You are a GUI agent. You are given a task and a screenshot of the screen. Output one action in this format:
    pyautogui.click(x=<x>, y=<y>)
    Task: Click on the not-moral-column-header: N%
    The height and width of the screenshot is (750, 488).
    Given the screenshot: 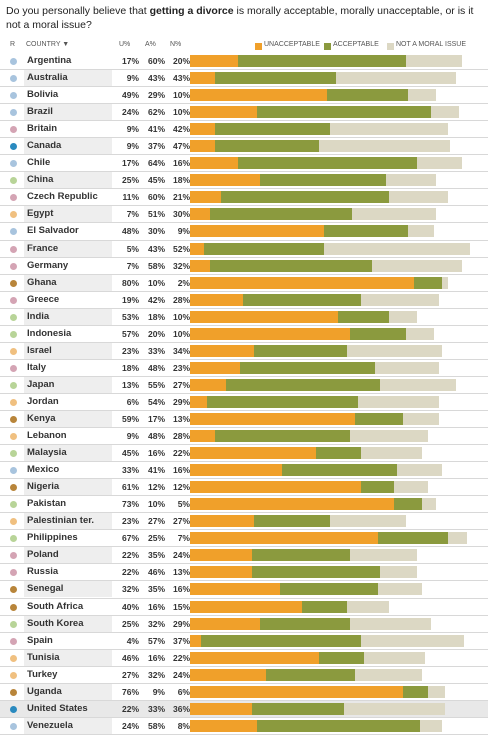 What is the action you would take?
    pyautogui.click(x=176, y=44)
    